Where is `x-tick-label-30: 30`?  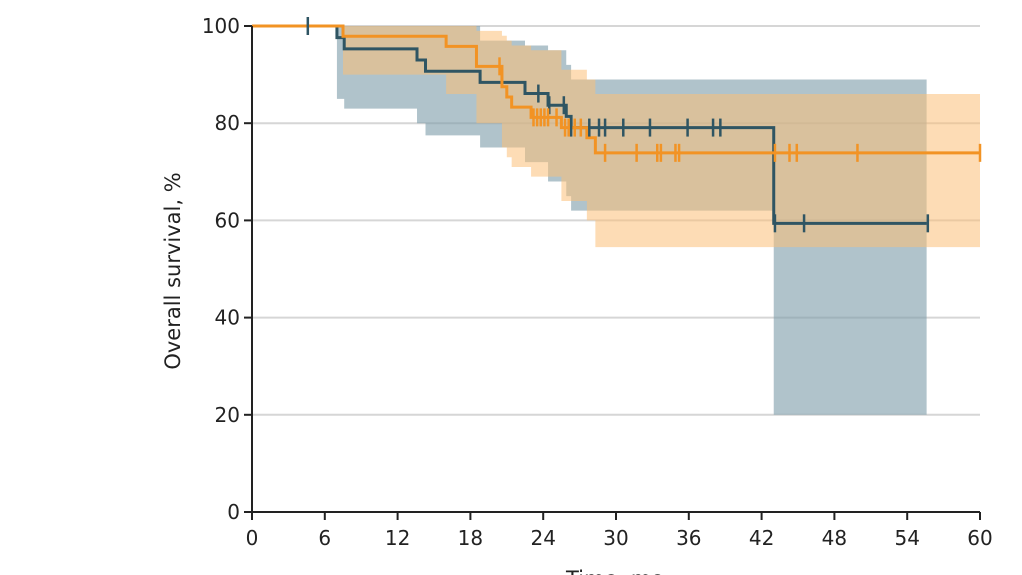
x-tick-label-30: 30 is located at coordinates (615, 538).